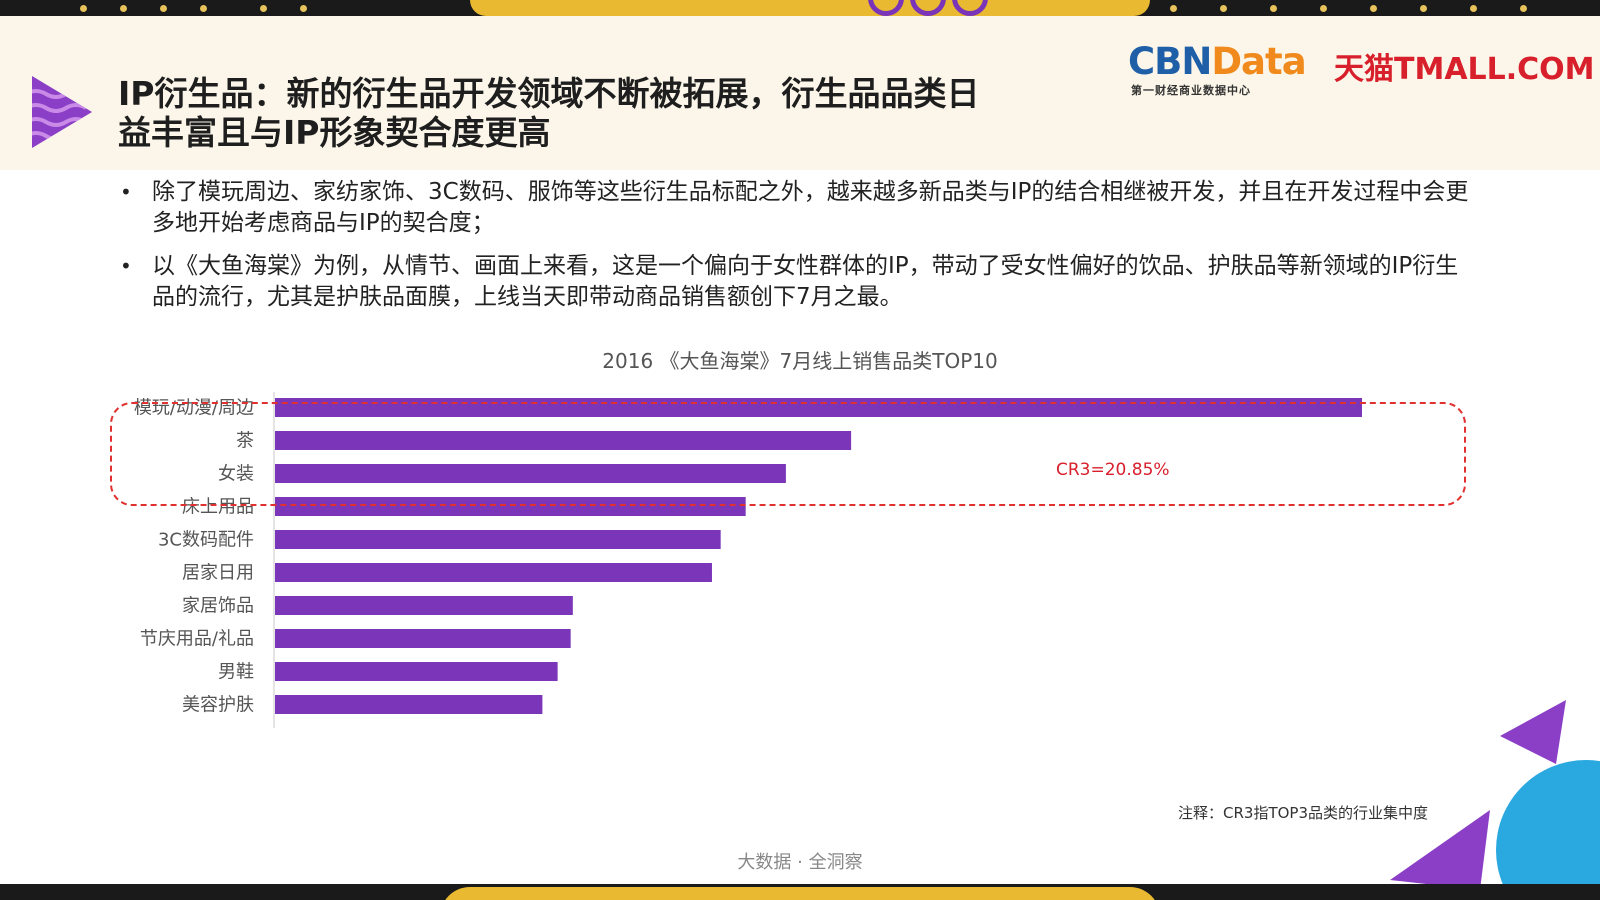 The width and height of the screenshot is (1600, 900). Describe the element at coordinates (800, 862) in the screenshot. I see `footer-slogan: 大数据 · 全洞察` at that location.